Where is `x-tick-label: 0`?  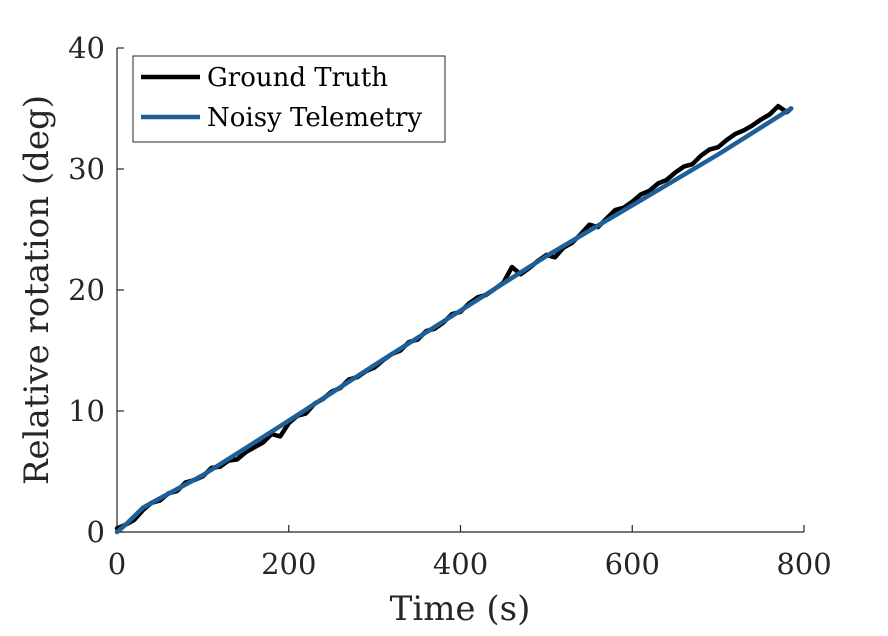 x-tick-label: 0 is located at coordinates (117, 564).